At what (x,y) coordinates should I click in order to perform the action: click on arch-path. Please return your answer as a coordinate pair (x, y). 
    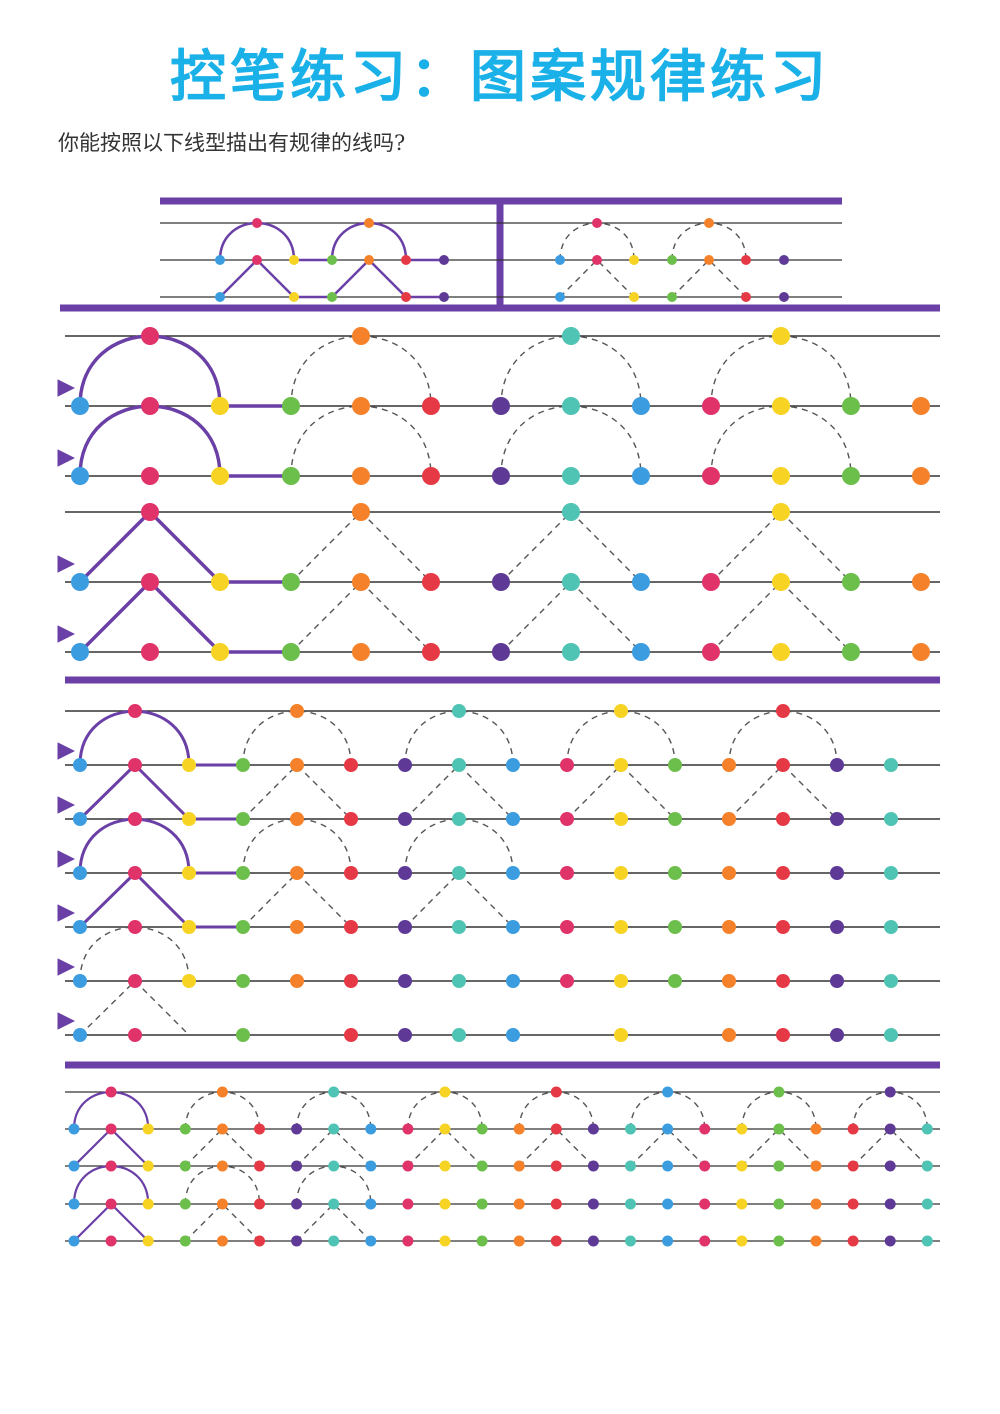
    Looking at the image, I should click on (150, 371).